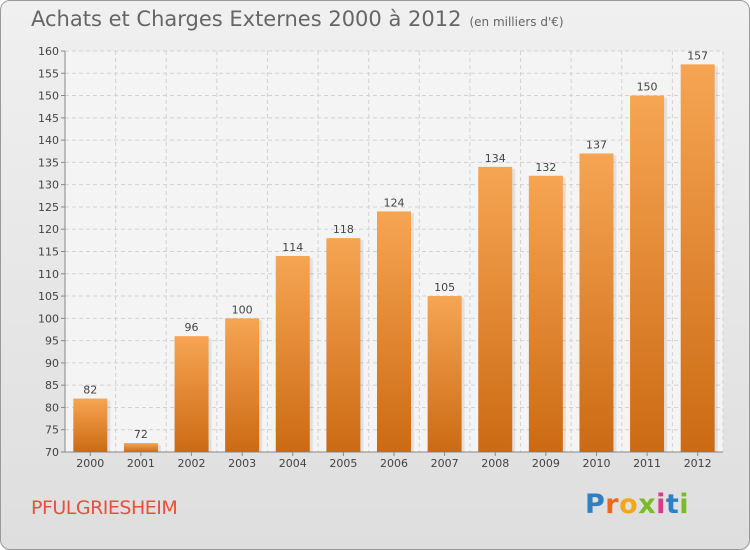  What do you see at coordinates (647, 87) in the screenshot?
I see `bar-value-label: 150` at bounding box center [647, 87].